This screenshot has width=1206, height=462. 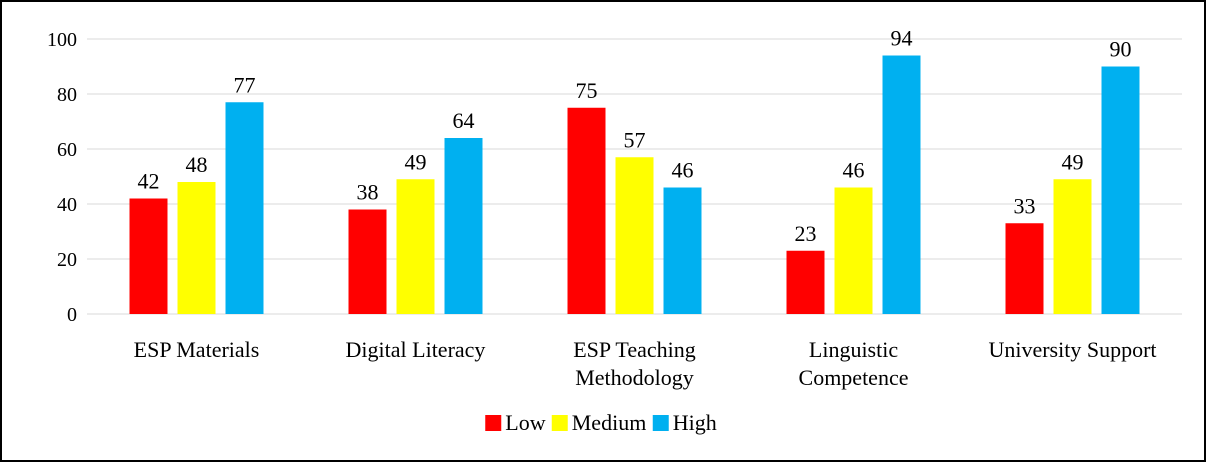 I want to click on data-label: 42, so click(x=149, y=181).